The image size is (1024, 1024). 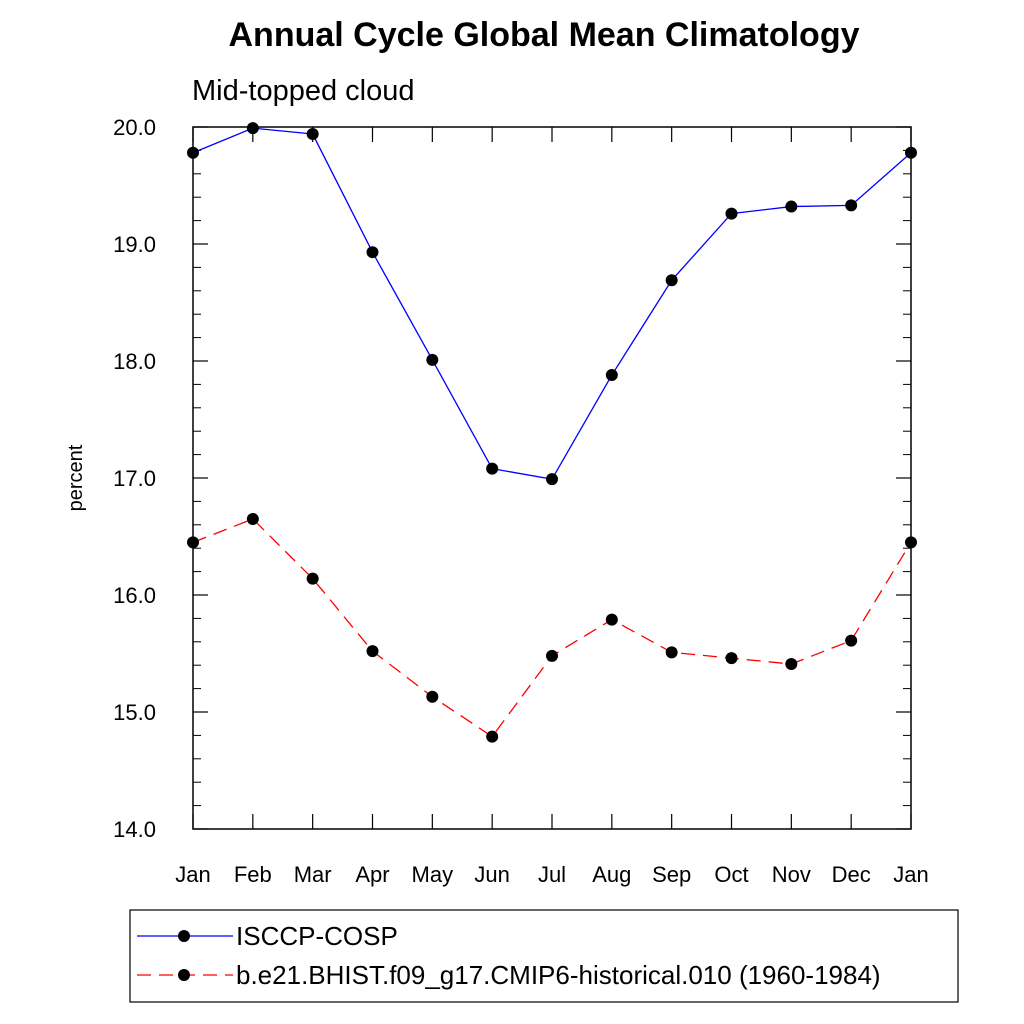 What do you see at coordinates (184, 975) in the screenshot?
I see `legend-marker-cmip6` at bounding box center [184, 975].